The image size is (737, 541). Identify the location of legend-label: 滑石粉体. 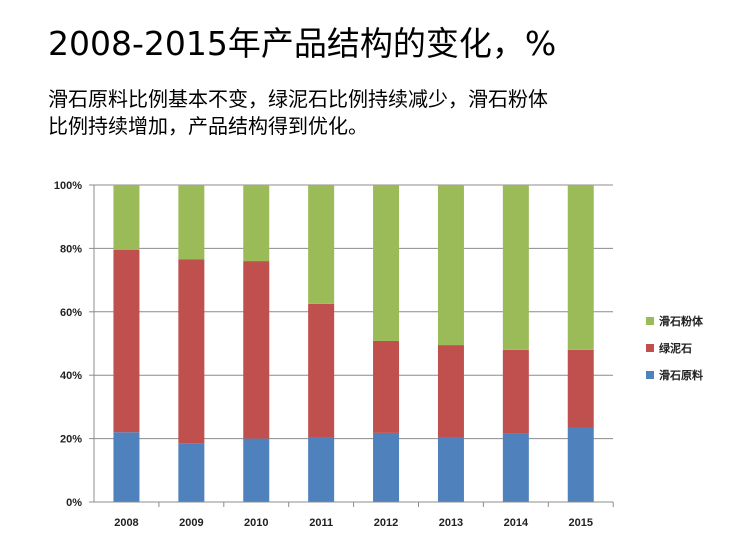
(681, 321).